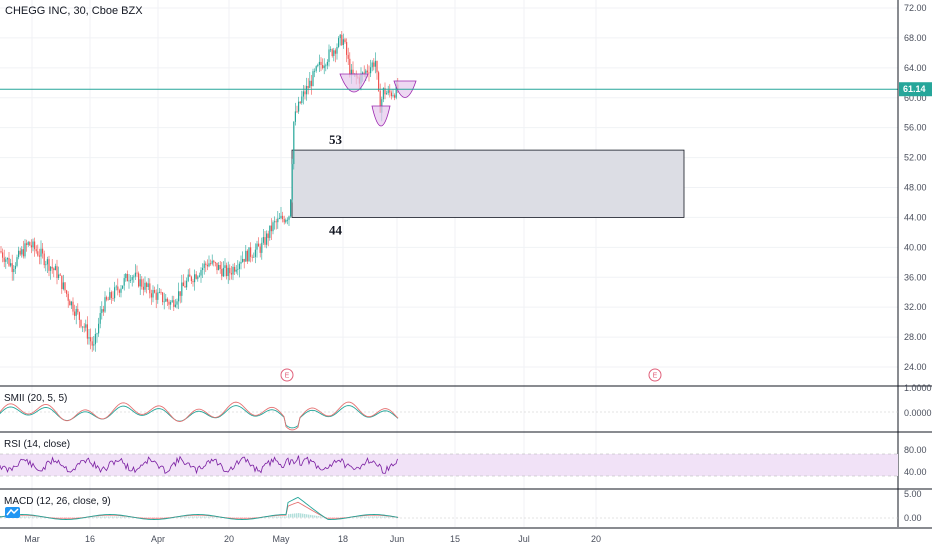 This screenshot has width=932, height=550. I want to click on price-axis-label: 48.00, so click(915, 188).